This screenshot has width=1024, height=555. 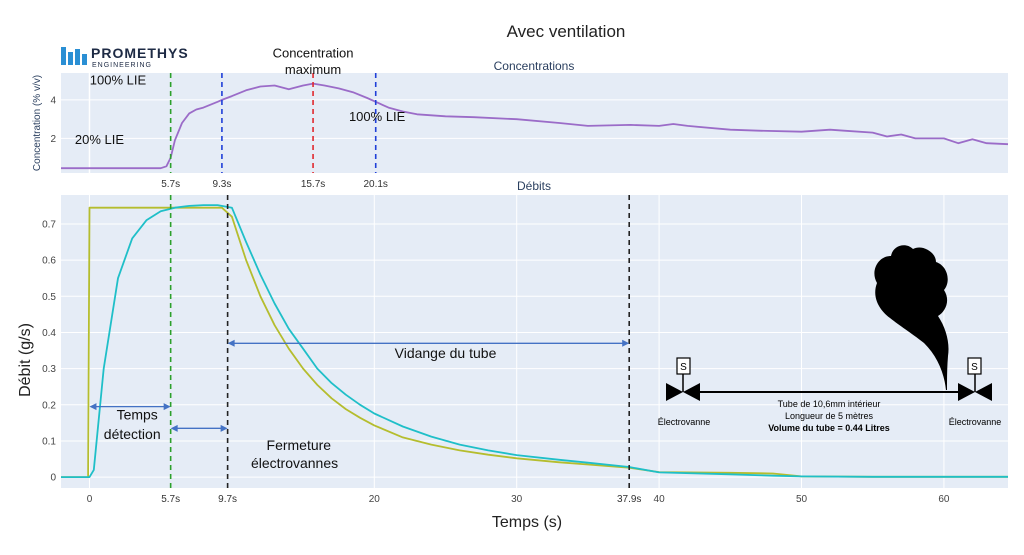 What do you see at coordinates (566, 31) in the screenshot?
I see `figure-title: Avec ventilation` at bounding box center [566, 31].